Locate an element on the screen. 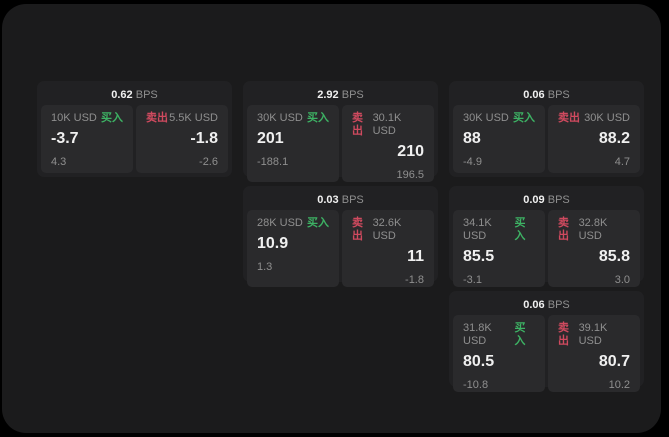 This screenshot has width=669, height=437. sell-amount: 39.1K USD is located at coordinates (593, 334).